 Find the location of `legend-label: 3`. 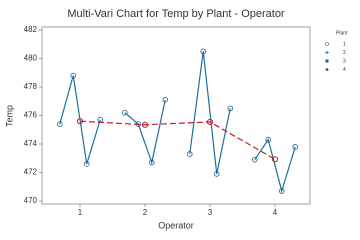

legend-label: 3 is located at coordinates (344, 61).